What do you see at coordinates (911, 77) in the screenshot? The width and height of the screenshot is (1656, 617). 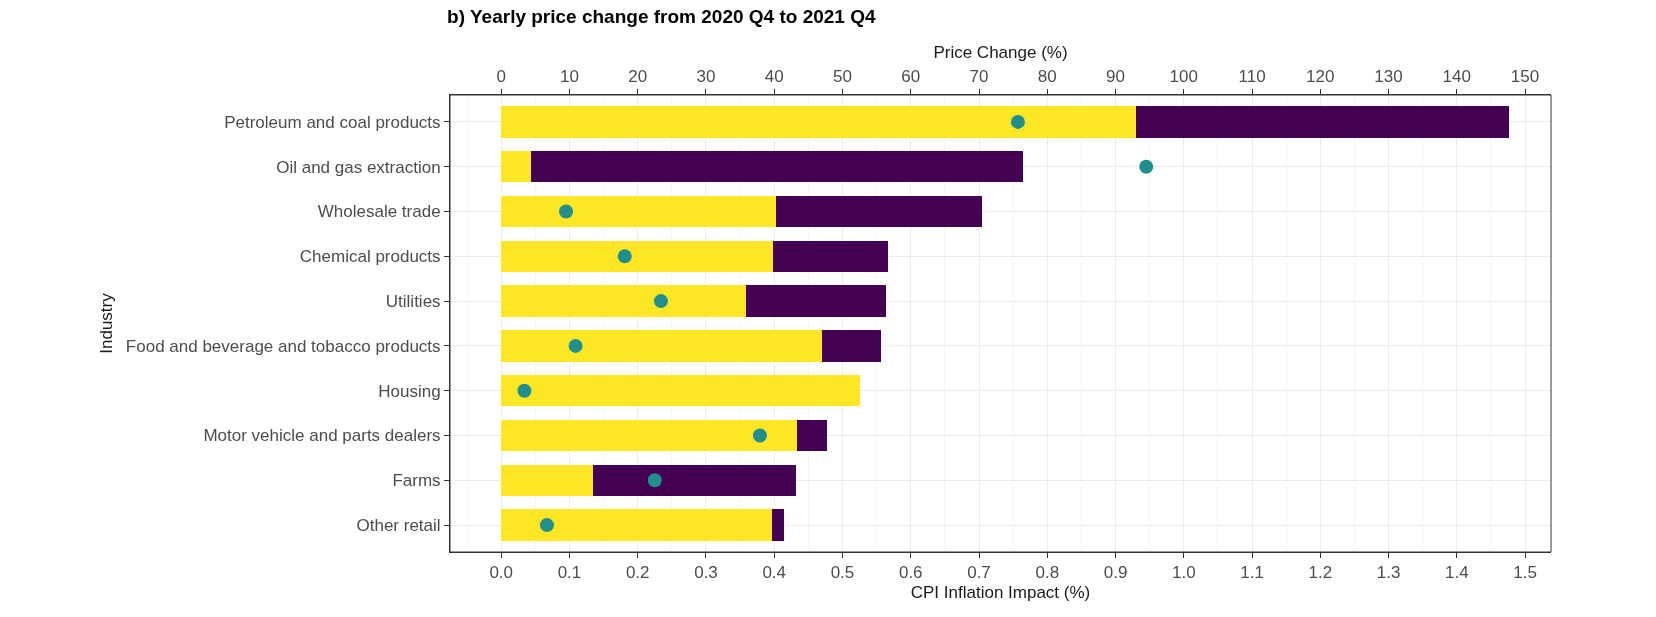 I see `x2-tick-label: 60` at bounding box center [911, 77].